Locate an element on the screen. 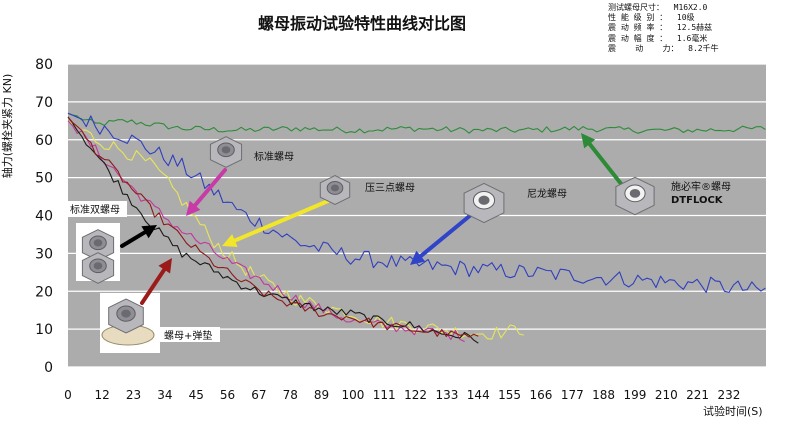 The width and height of the screenshot is (787, 442). chart-title: 螺母振动试验特性曲线对比图 is located at coordinates (362, 23).